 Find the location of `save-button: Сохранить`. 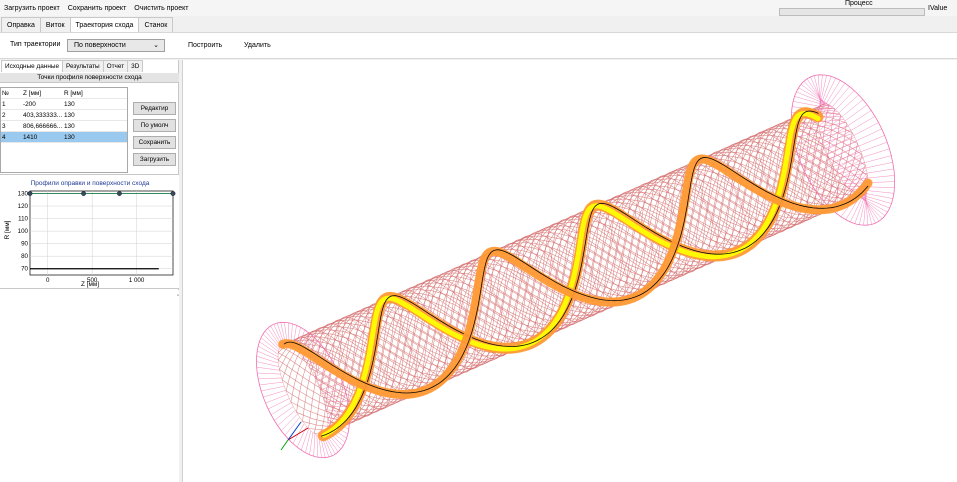

save-button: Сохранить is located at coordinates (154, 142).